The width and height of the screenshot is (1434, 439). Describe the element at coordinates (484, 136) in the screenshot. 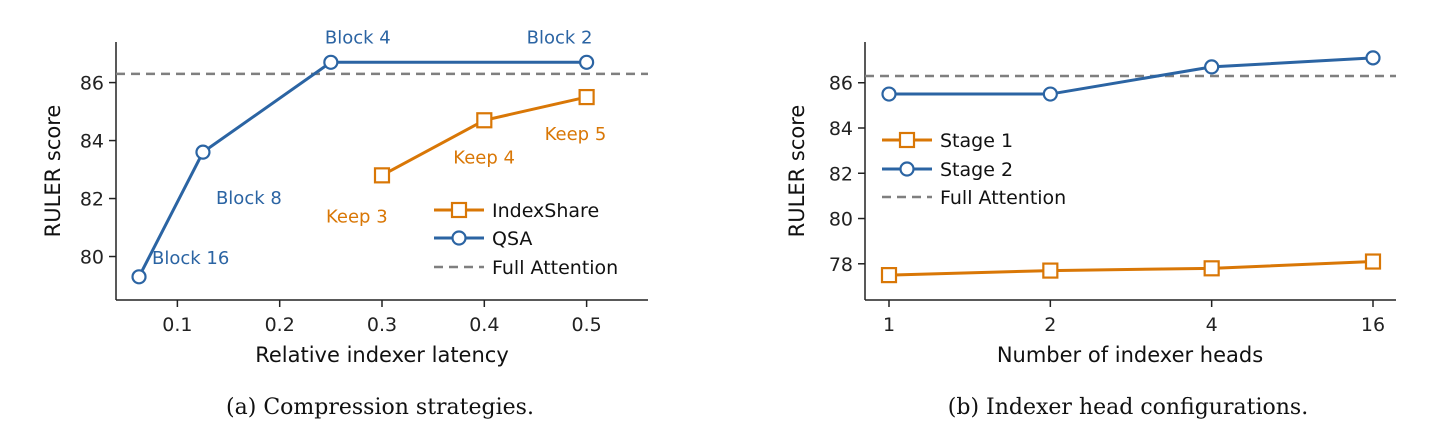

I see `series-indexshare` at that location.